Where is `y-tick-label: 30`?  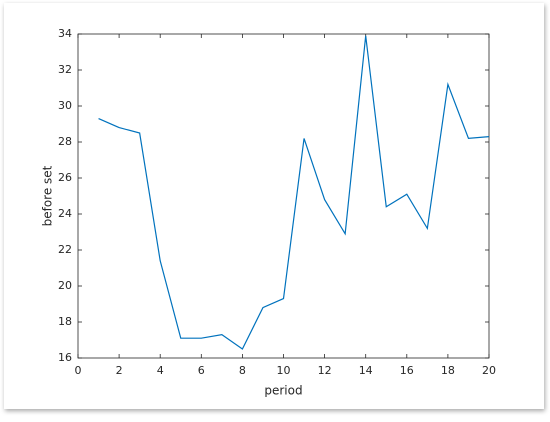 y-tick-label: 30 is located at coordinates (65, 105).